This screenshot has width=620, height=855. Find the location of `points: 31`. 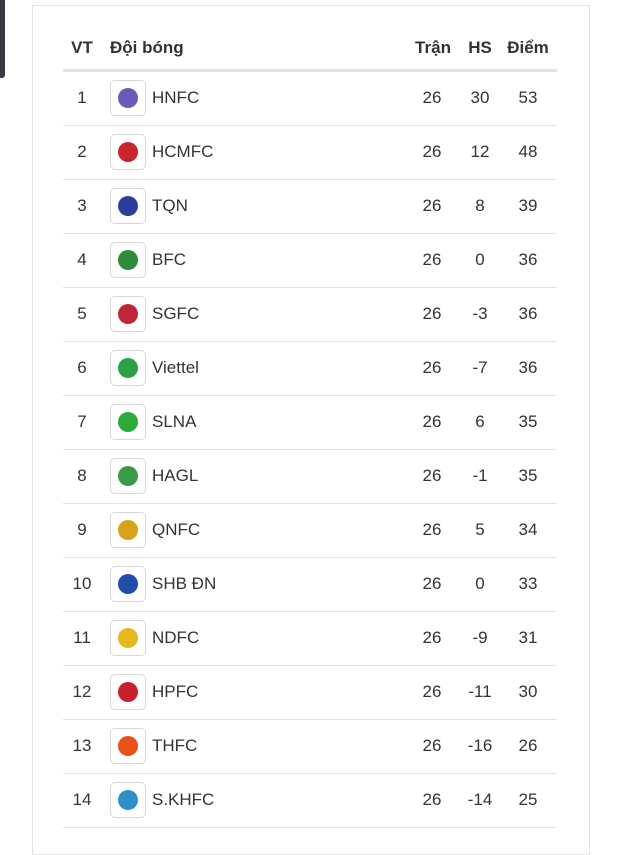

points: 31 is located at coordinates (528, 637).